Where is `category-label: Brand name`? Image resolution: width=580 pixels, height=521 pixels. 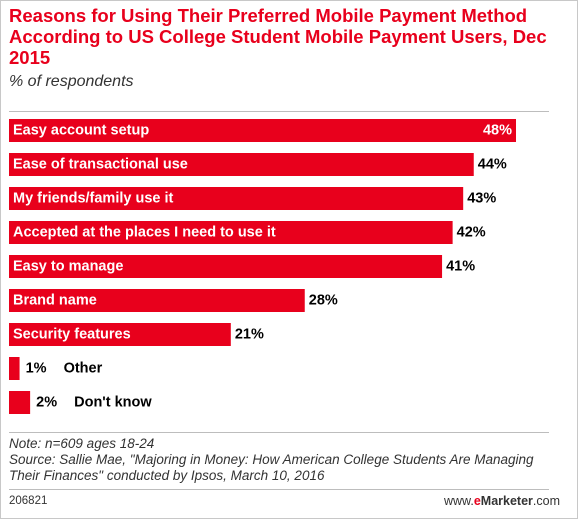
category-label: Brand name is located at coordinates (55, 301).